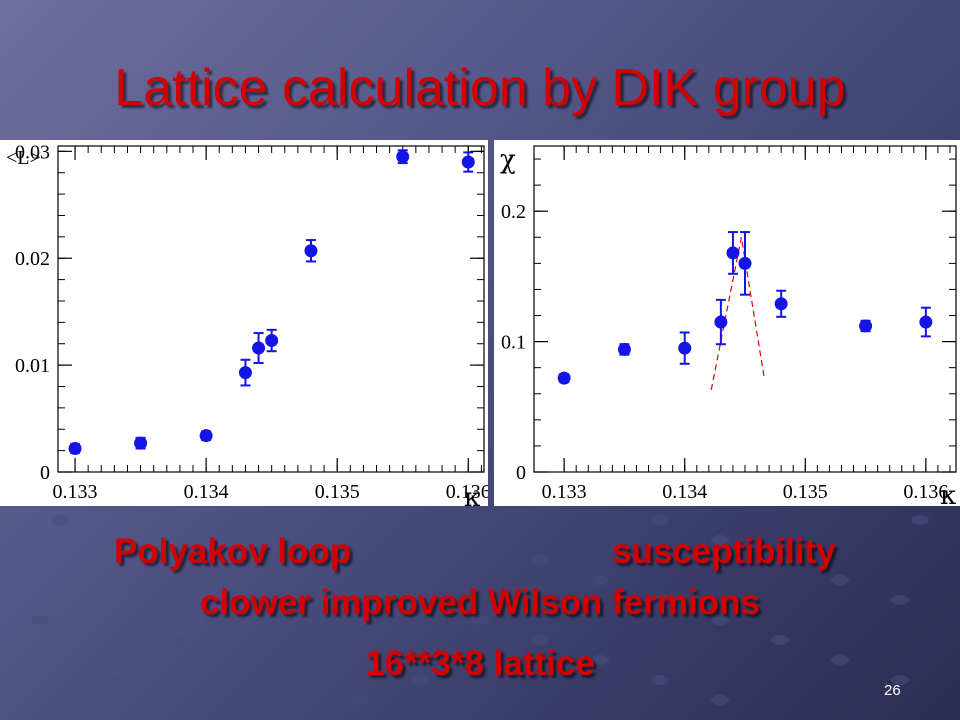 The width and height of the screenshot is (960, 720). Describe the element at coordinates (513, 343) in the screenshot. I see `y-tick-label: 0.1` at that location.